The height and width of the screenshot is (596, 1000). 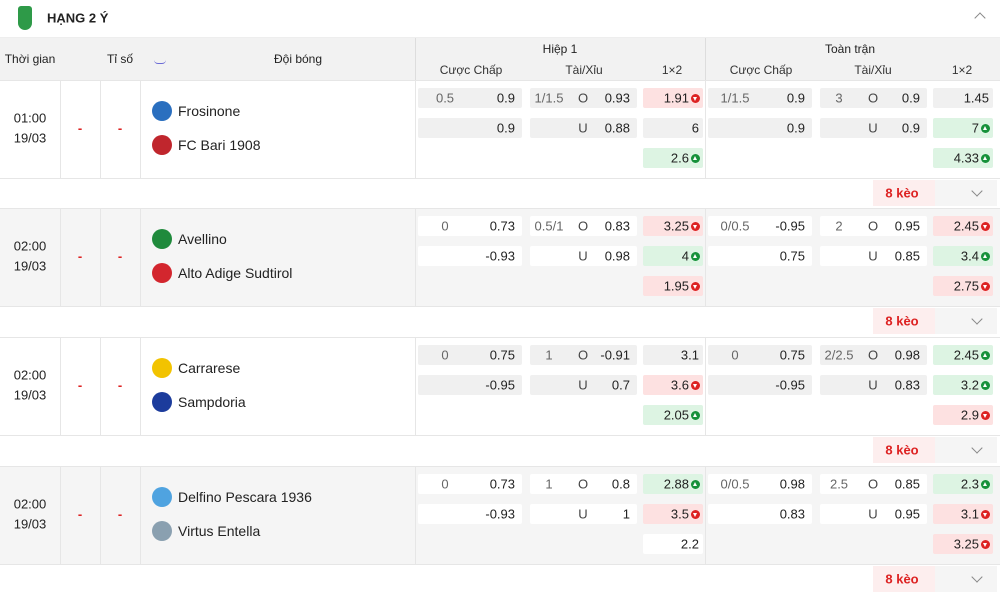 What do you see at coordinates (219, 531) in the screenshot?
I see `team-name: Virtus Entella` at bounding box center [219, 531].